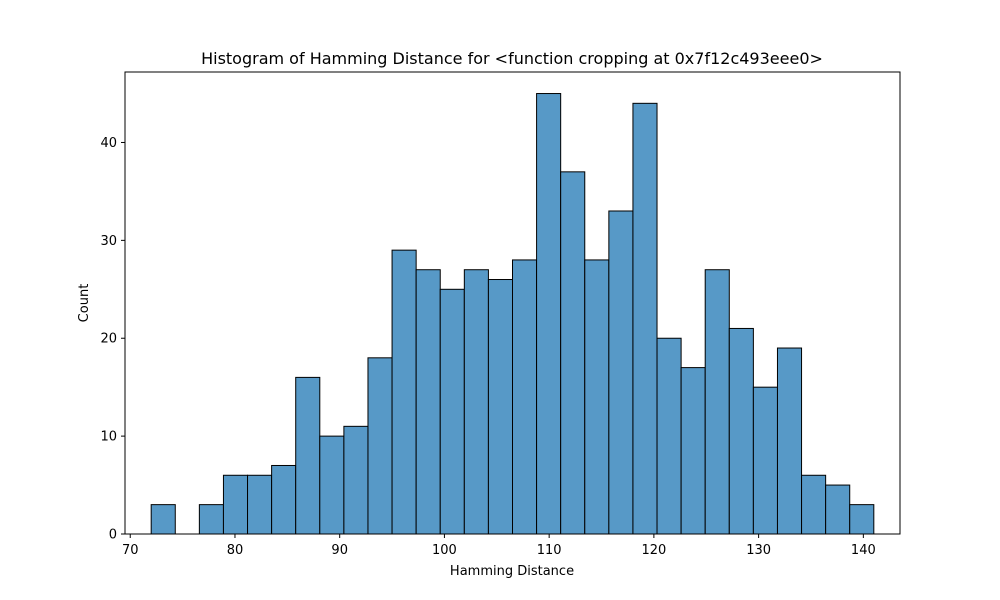  I want to click on x-tick-label: 80, so click(235, 550).